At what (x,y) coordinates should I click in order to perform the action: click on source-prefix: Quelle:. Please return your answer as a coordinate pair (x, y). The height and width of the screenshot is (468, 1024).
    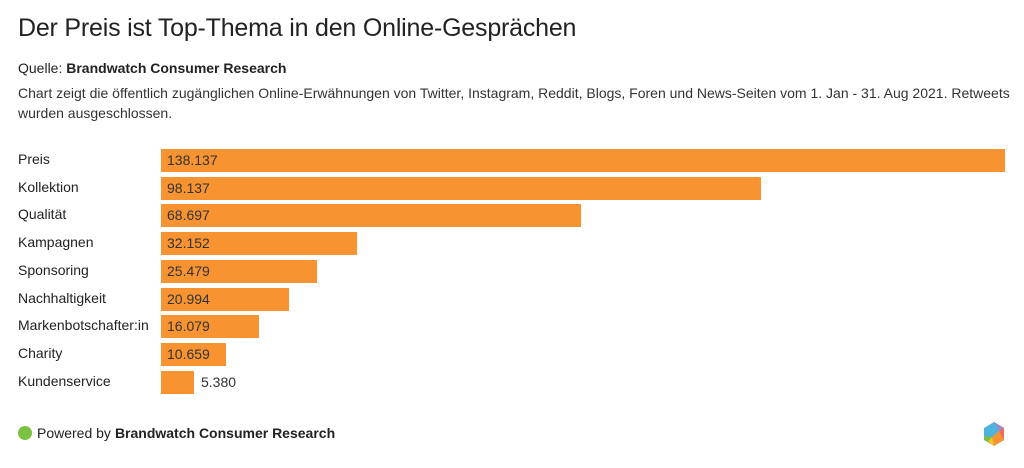
    Looking at the image, I should click on (40, 68).